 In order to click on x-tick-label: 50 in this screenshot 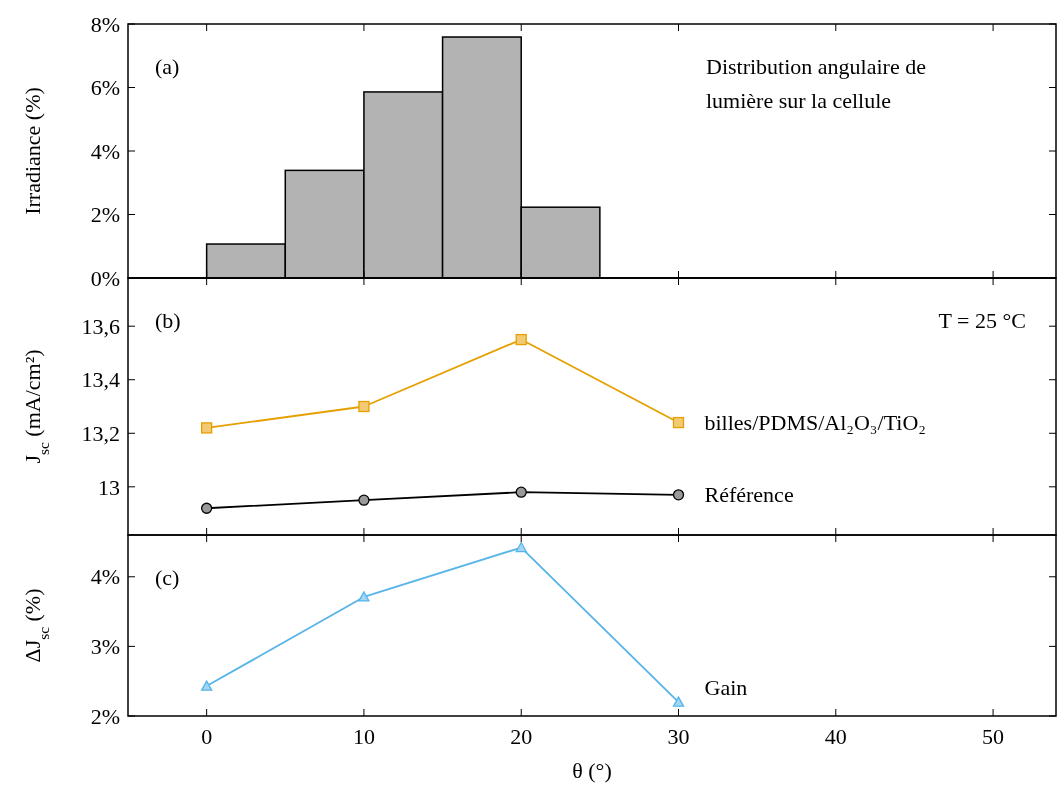, I will do `click(993, 736)`.